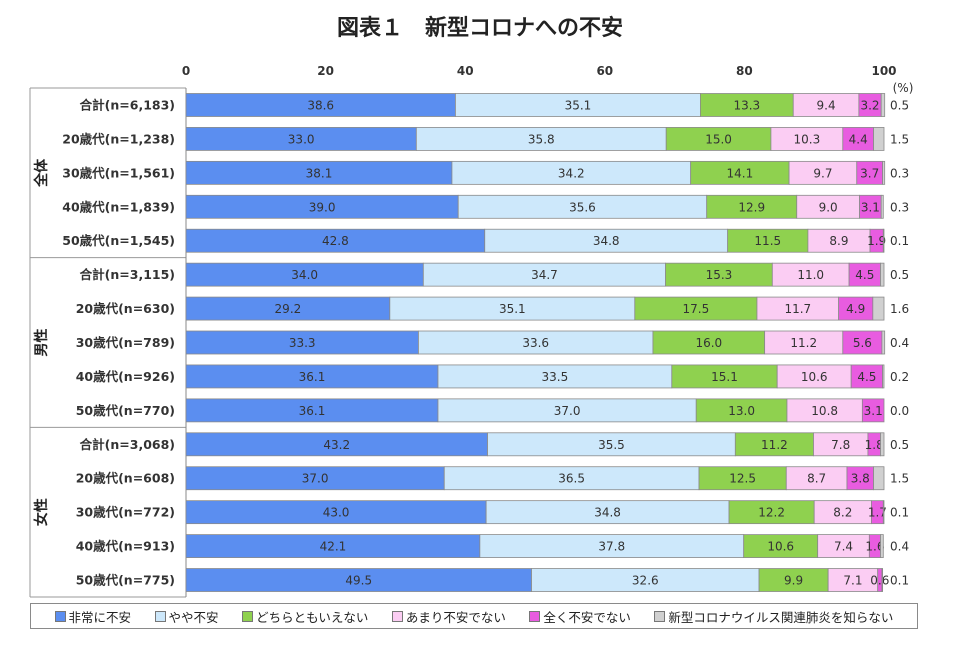  What do you see at coordinates (877, 513) in the screenshot?
I see `data-label: 1.7` at bounding box center [877, 513].